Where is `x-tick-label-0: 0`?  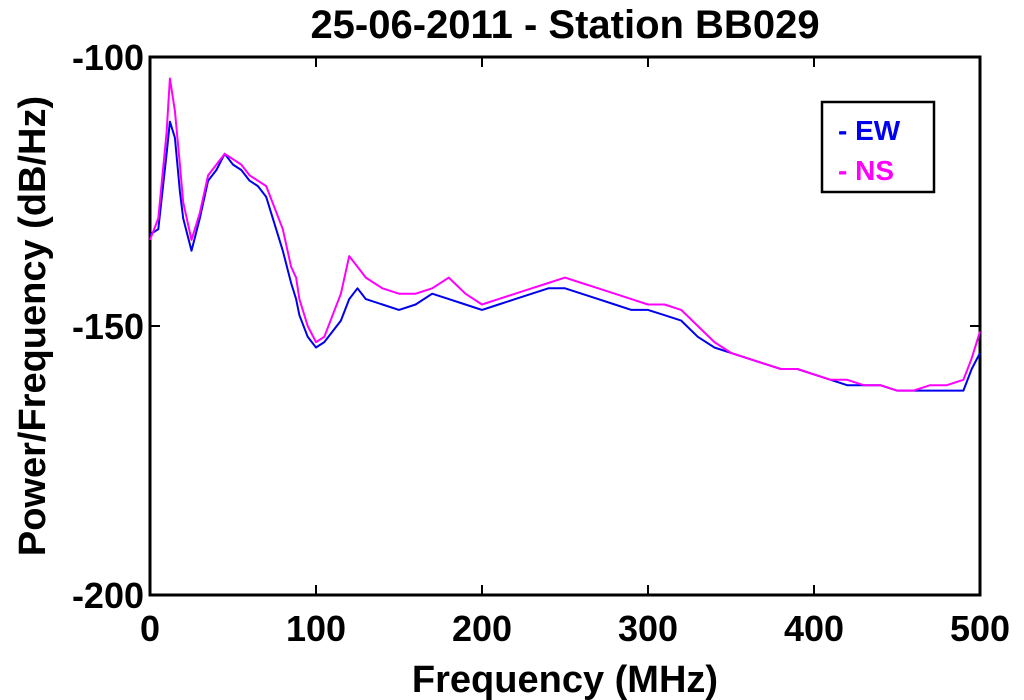
x-tick-label-0: 0 is located at coordinates (150, 628).